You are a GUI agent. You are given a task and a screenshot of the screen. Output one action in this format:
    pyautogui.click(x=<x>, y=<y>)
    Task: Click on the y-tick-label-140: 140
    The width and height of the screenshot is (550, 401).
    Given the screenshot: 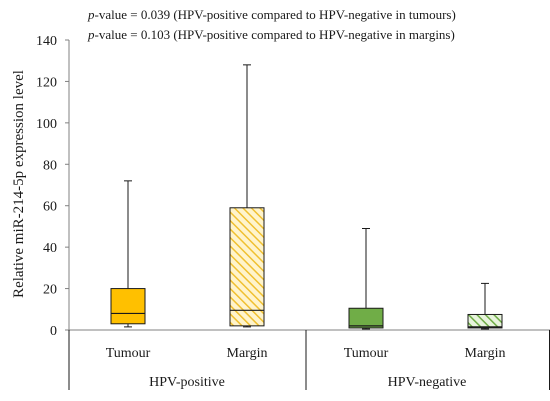 What is the action you would take?
    pyautogui.click(x=46, y=41)
    